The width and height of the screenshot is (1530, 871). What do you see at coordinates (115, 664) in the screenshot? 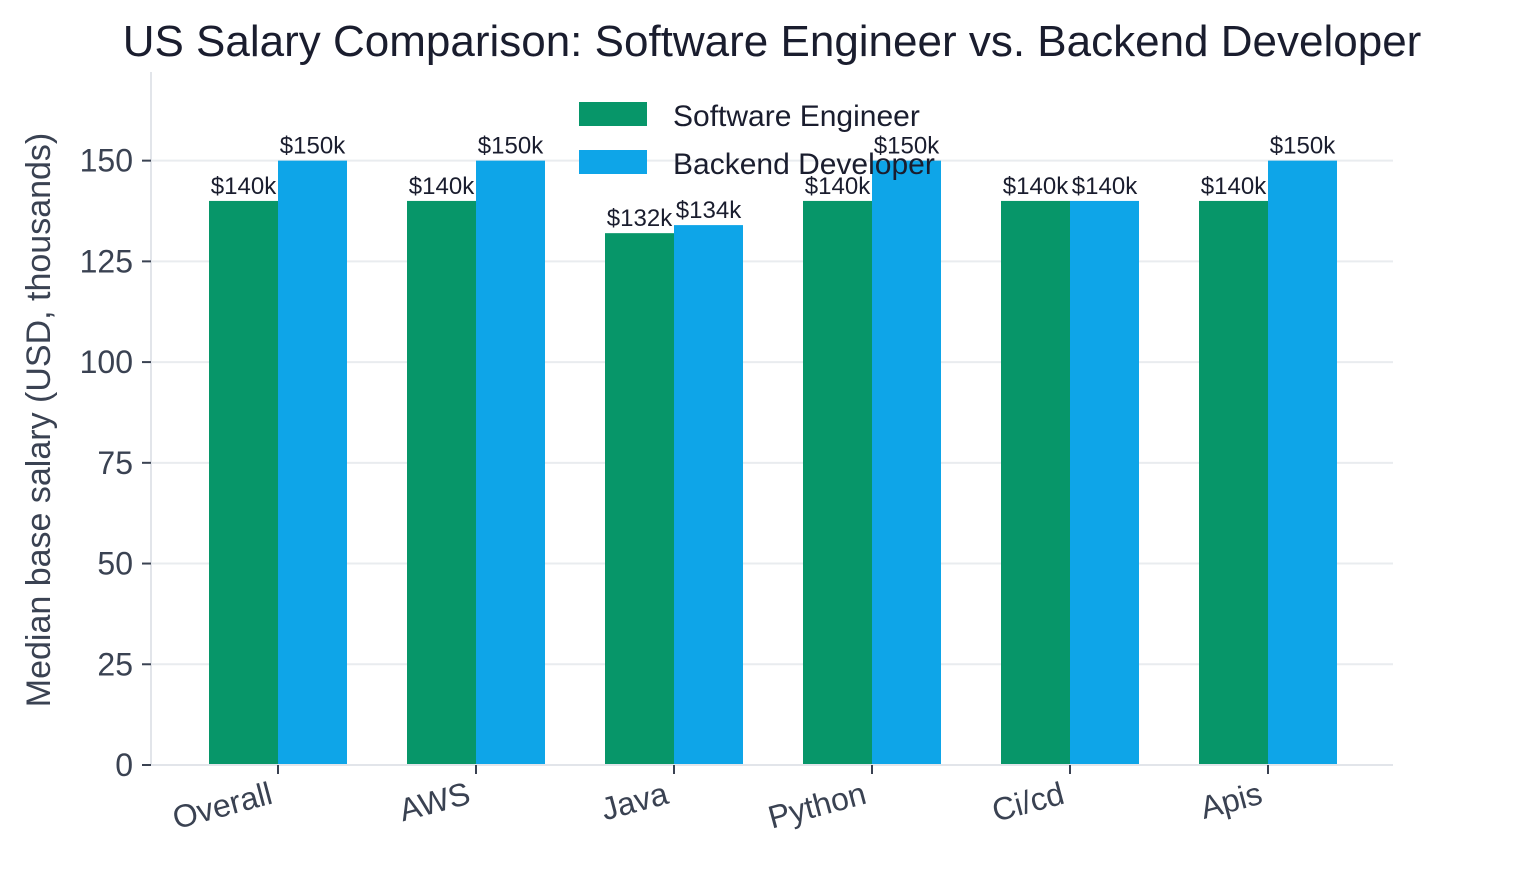
I see `y-tick-label: 25` at bounding box center [115, 664].